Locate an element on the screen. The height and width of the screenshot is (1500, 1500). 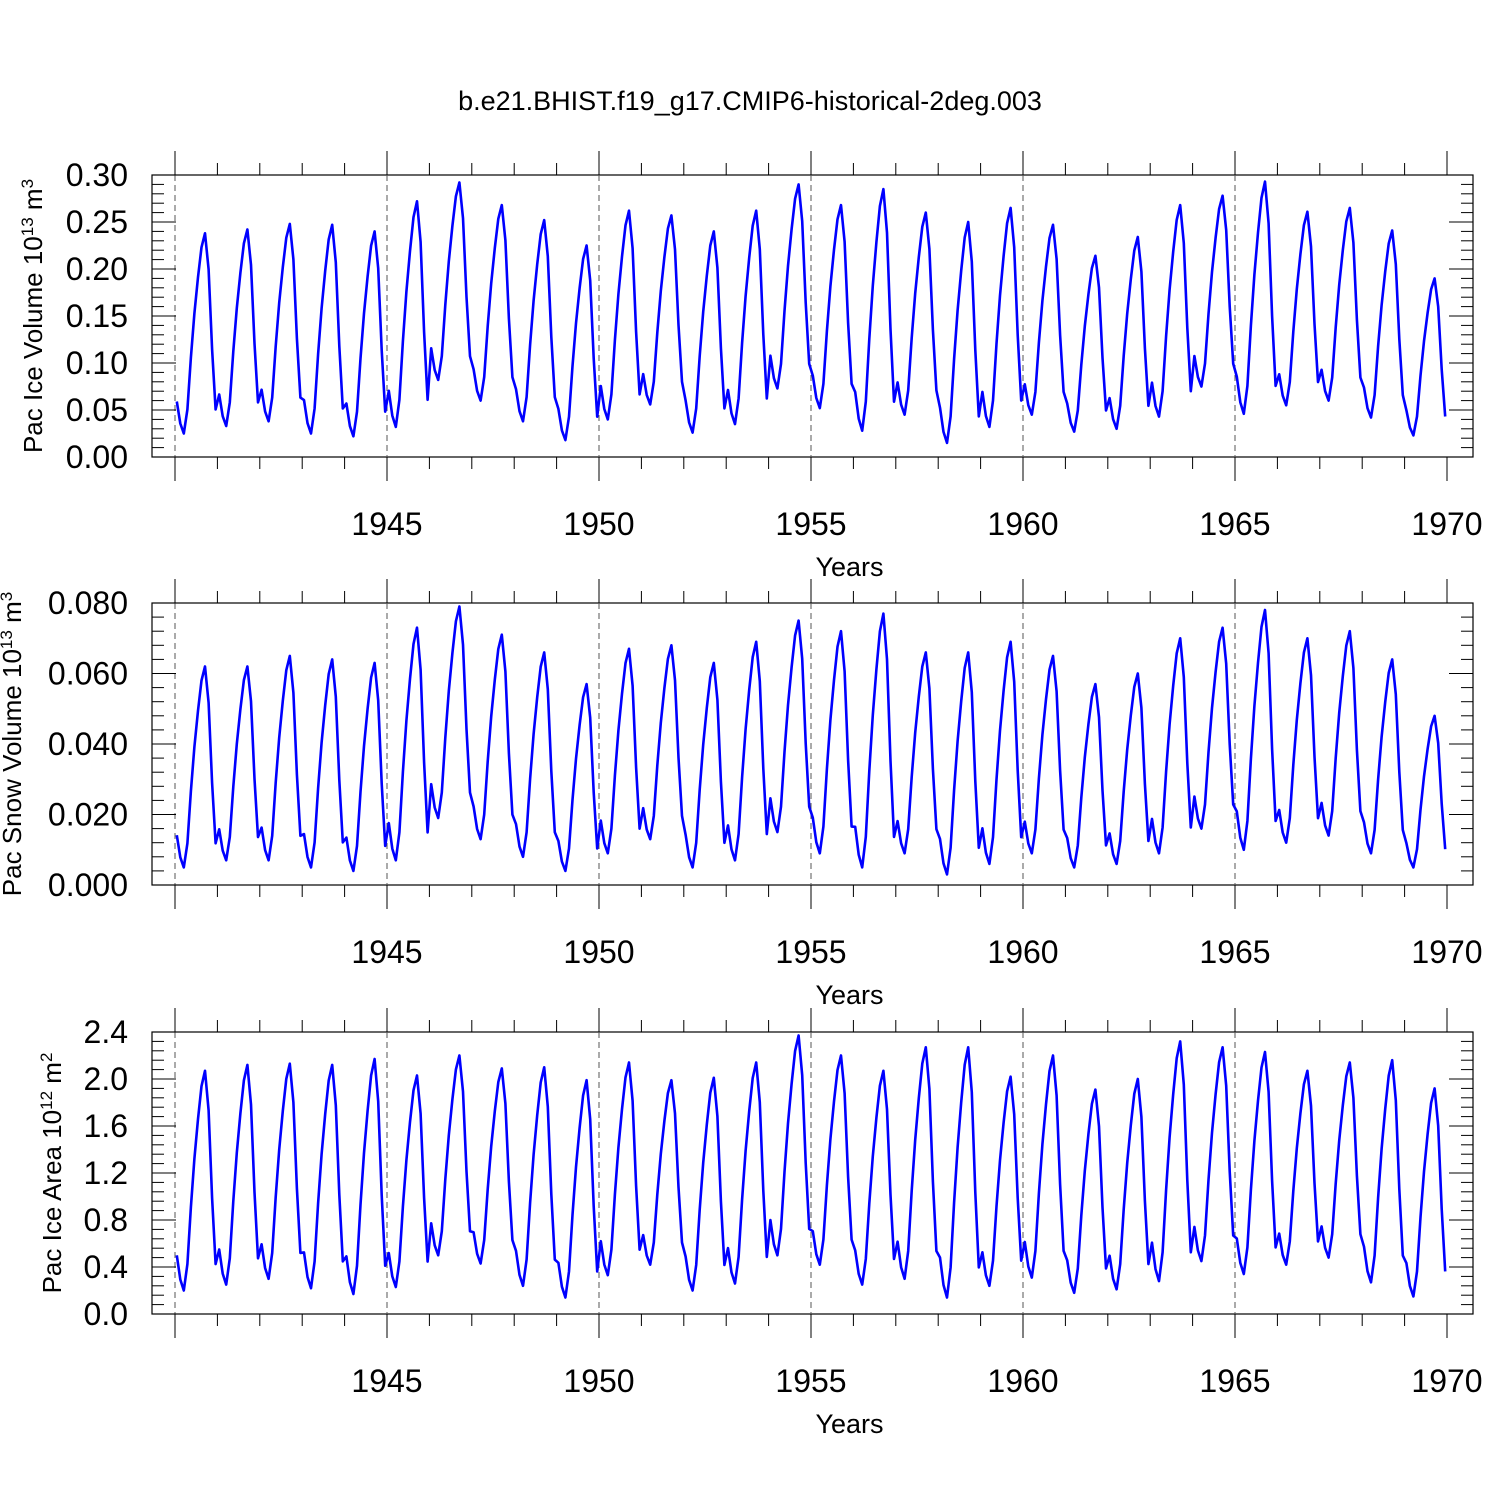
y-axis-label: Pac Snow Volume 1013 m3 is located at coordinates (13, 744).